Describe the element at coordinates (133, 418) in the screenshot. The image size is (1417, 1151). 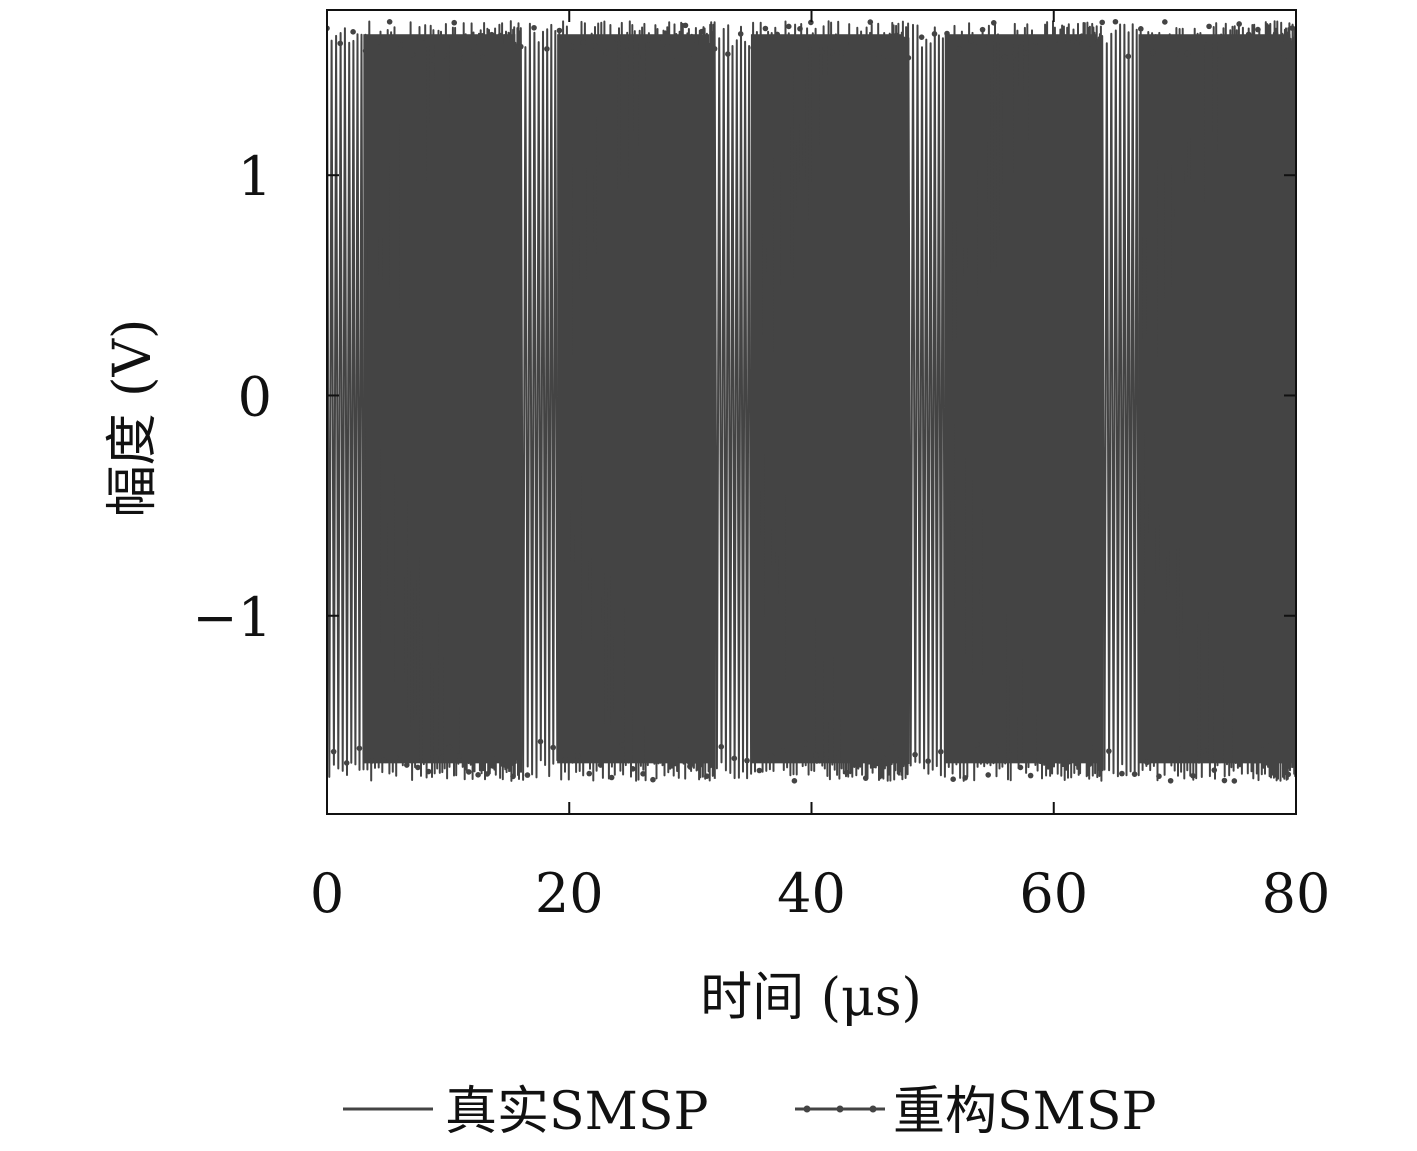
I see `y-axis-label: 幅度 (V)` at that location.